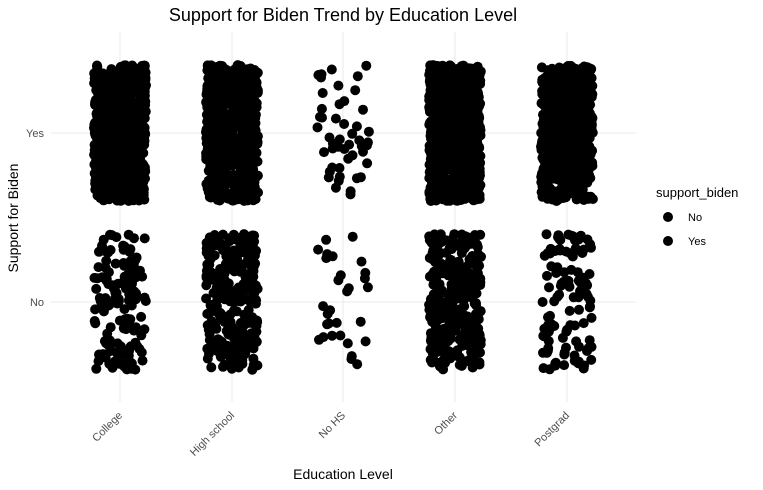  What do you see at coordinates (37, 303) in the screenshot?
I see `y-tick-label-no: No` at bounding box center [37, 303].